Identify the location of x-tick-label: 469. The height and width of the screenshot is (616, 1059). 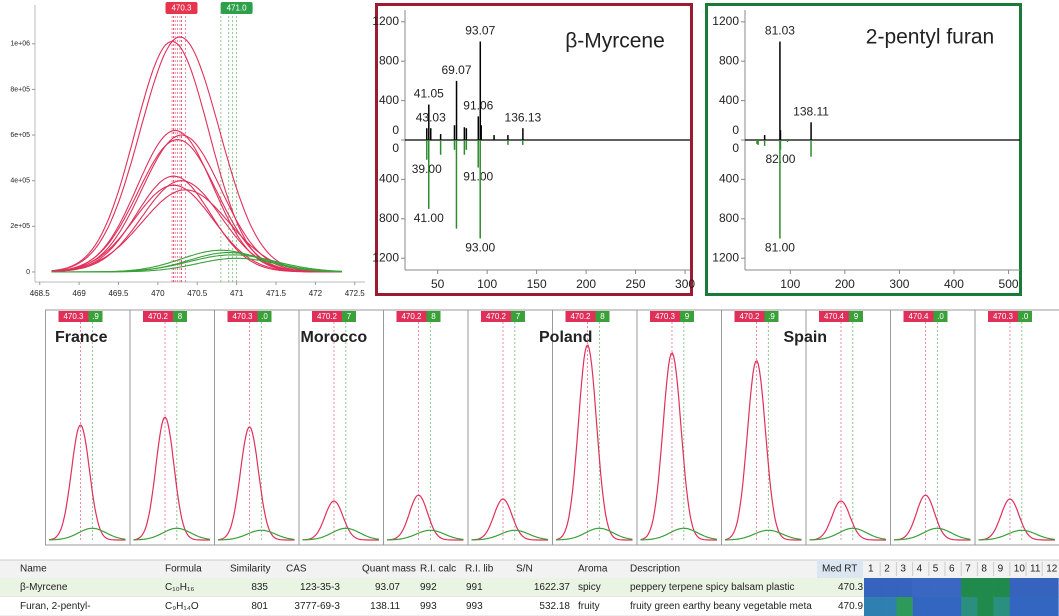
(79, 293).